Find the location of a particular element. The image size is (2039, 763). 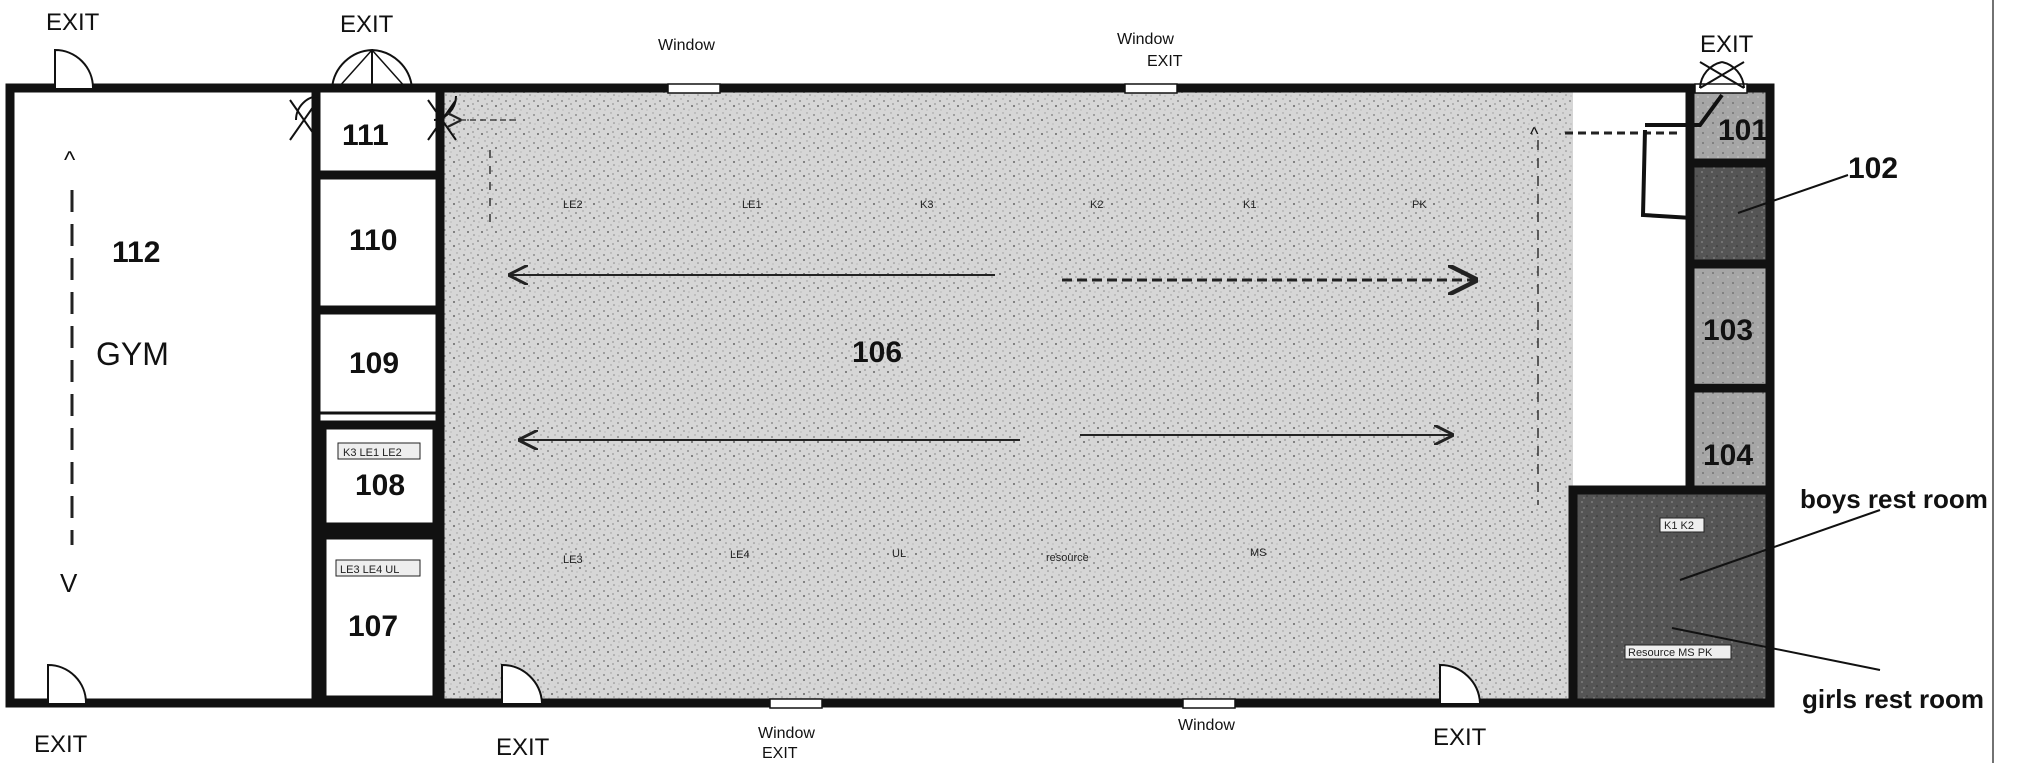

tag-box-girls is located at coordinates (1678, 652).